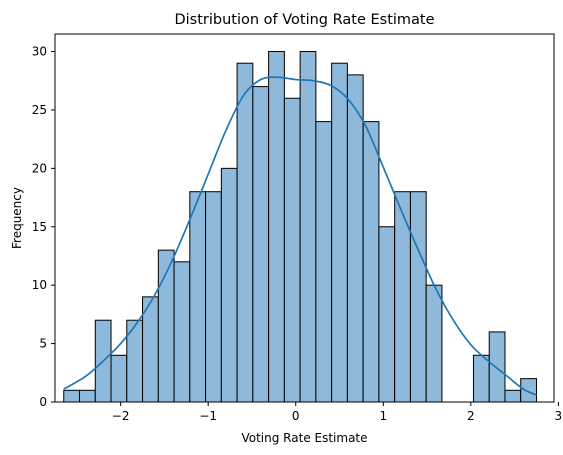 The width and height of the screenshot is (563, 455). I want to click on y-tick-label: 0, so click(43, 402).